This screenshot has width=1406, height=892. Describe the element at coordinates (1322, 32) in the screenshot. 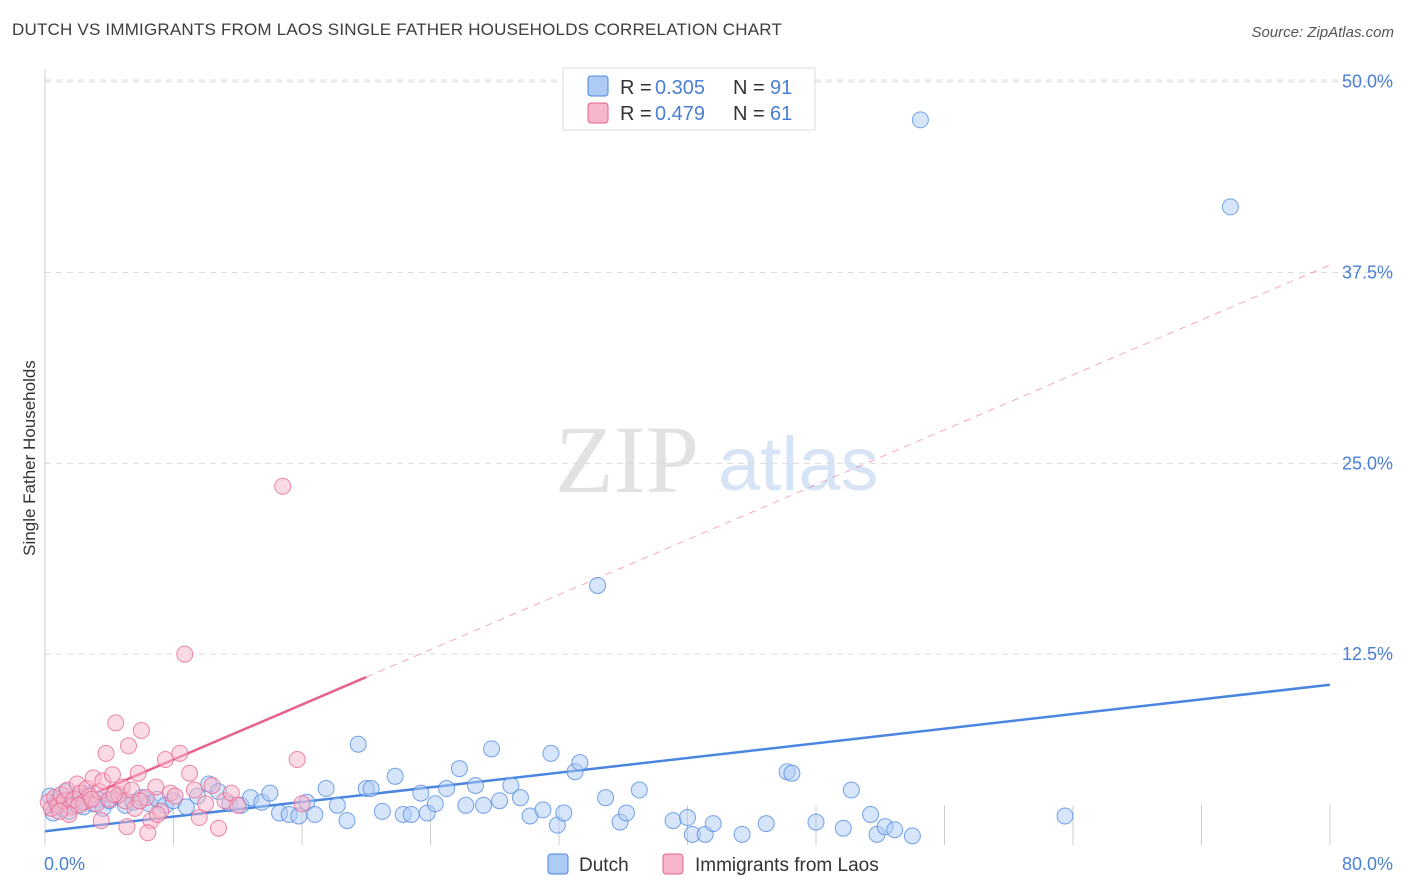

I see `chart-source: Source: ZipAtlas.com` at that location.